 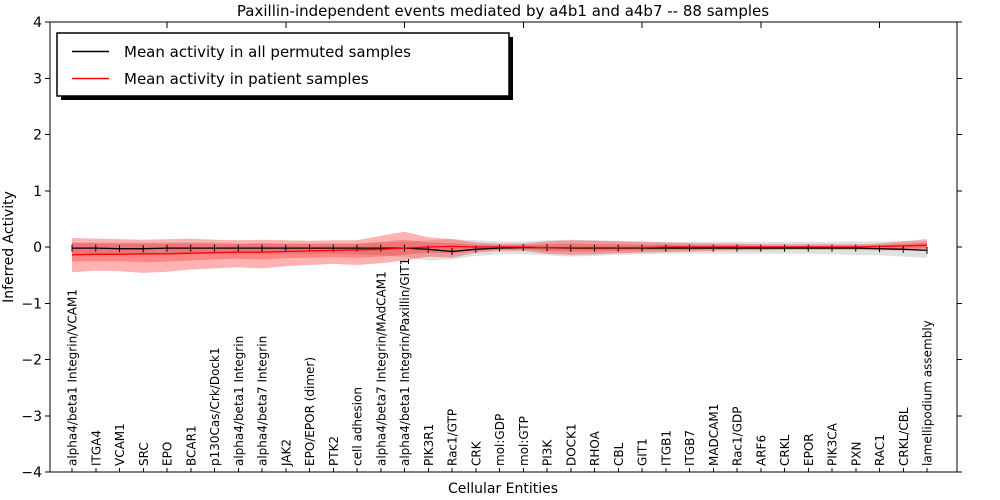 What do you see at coordinates (31, 473) in the screenshot?
I see `y-tick-label: −4` at bounding box center [31, 473].